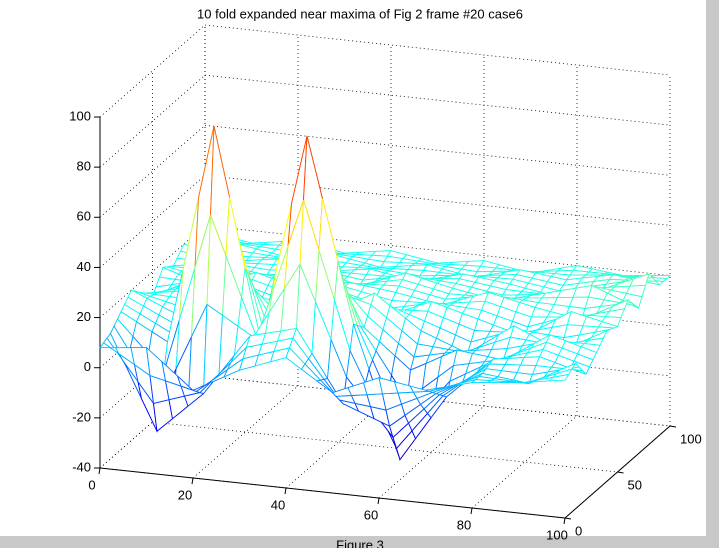  Describe the element at coordinates (87, 366) in the screenshot. I see `z-tick-label: 0` at that location.